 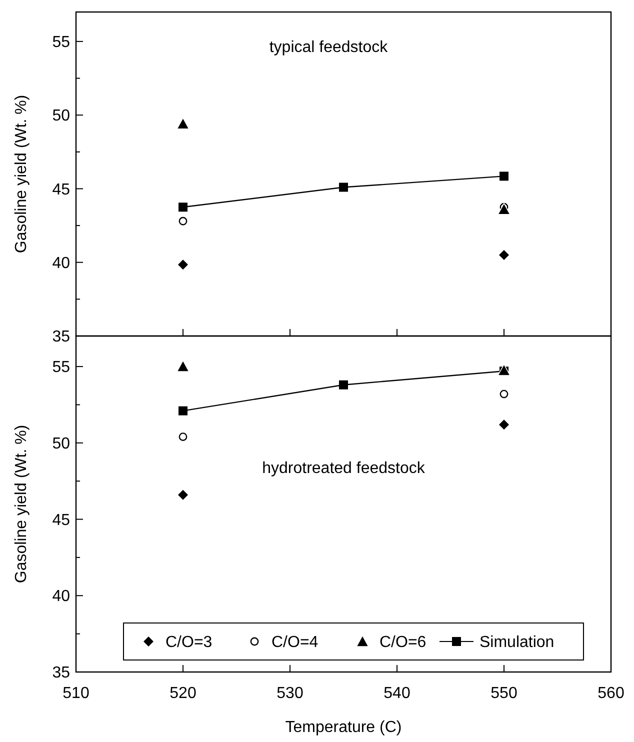 What do you see at coordinates (504, 693) in the screenshot?
I see `x-tick-label: 550` at bounding box center [504, 693].